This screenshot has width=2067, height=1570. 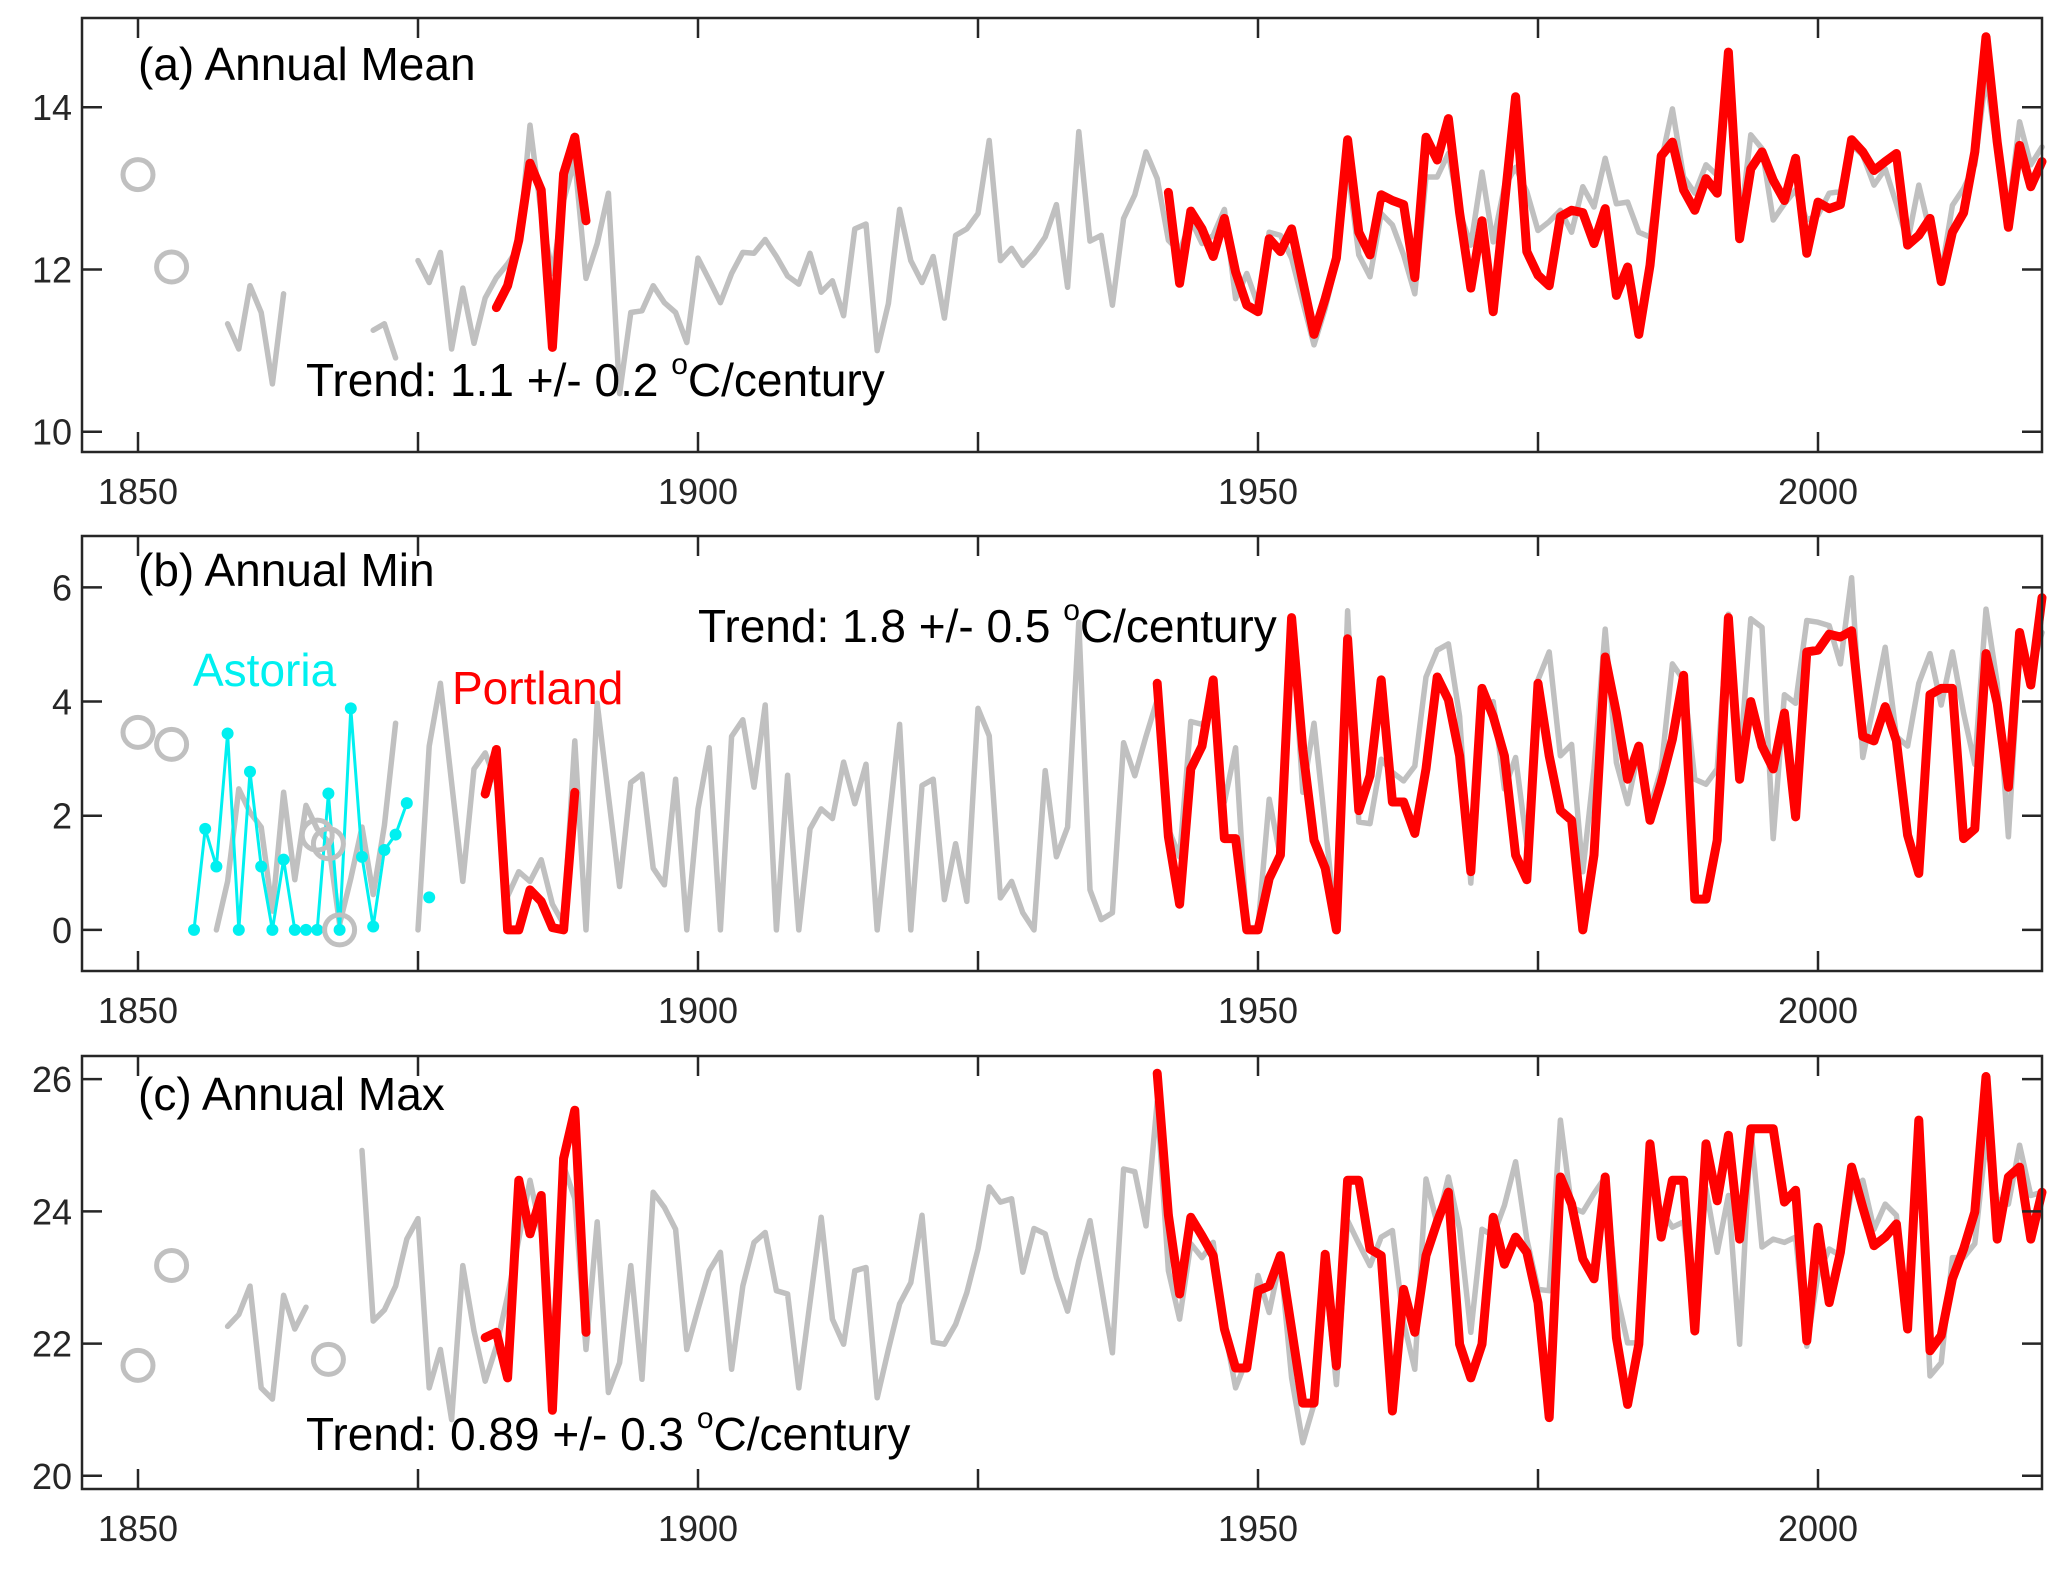 What do you see at coordinates (52, 269) in the screenshot?
I see `y-tick-label: 12` at bounding box center [52, 269].